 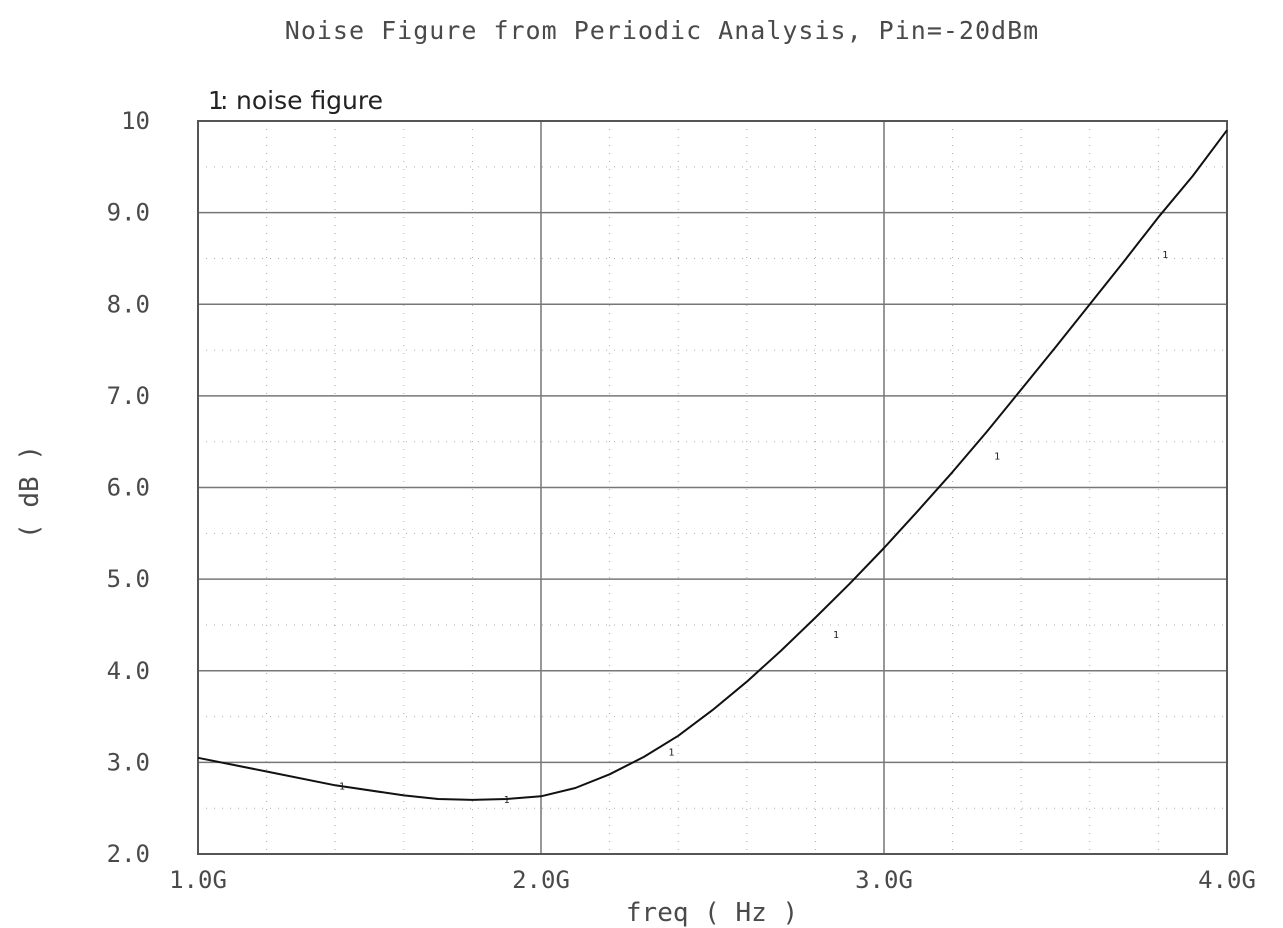 I want to click on y-tick-label: 10, so click(x=135, y=121).